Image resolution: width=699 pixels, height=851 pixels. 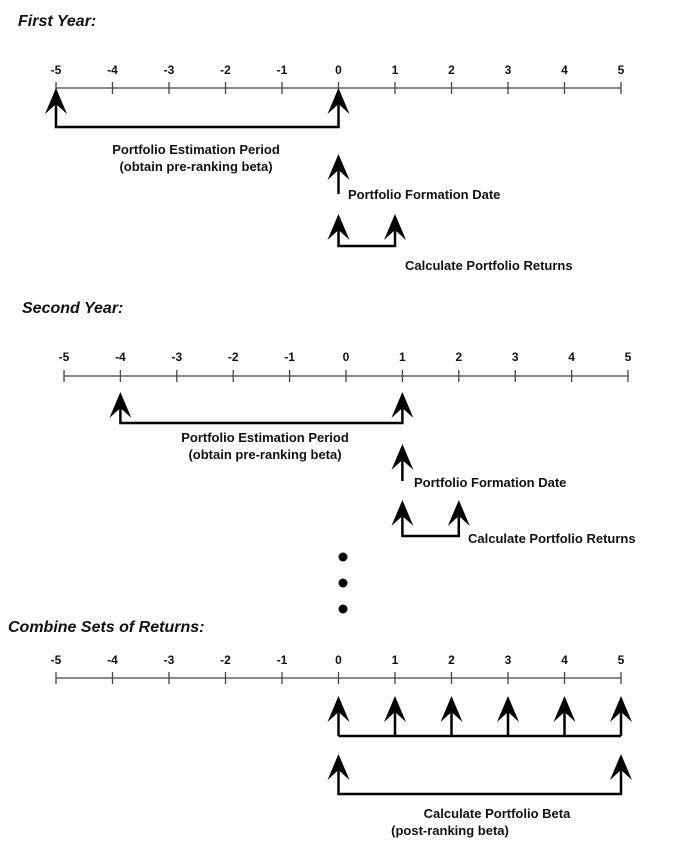 I want to click on second-year-returns-label: Calculate Portfolio Returns, so click(x=552, y=538).